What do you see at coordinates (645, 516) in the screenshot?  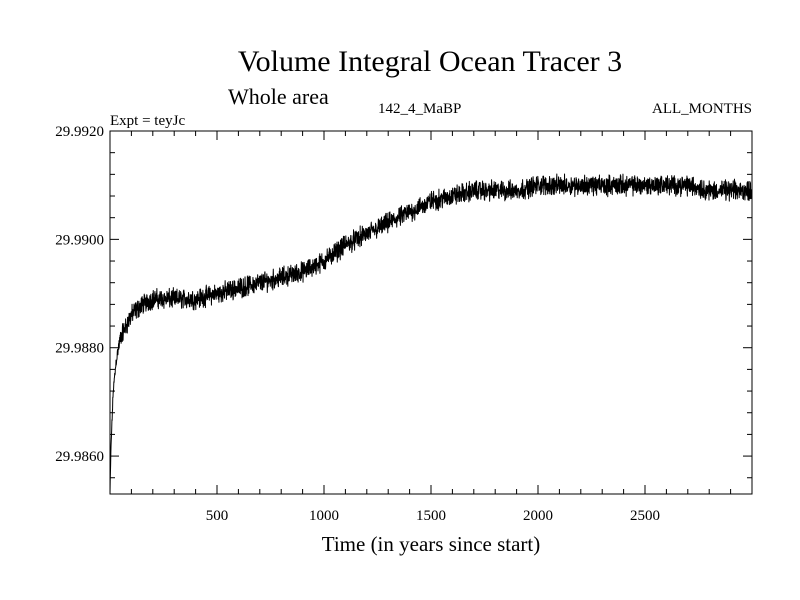 I see `x-tick-label: 2500` at bounding box center [645, 516].